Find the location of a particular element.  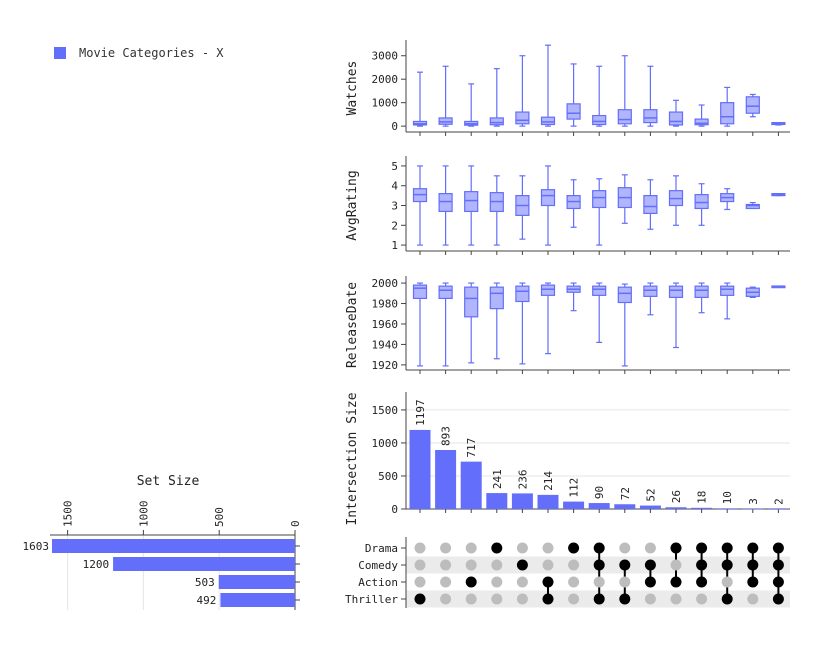

y-tick-label: 1 is located at coordinates (394, 245).